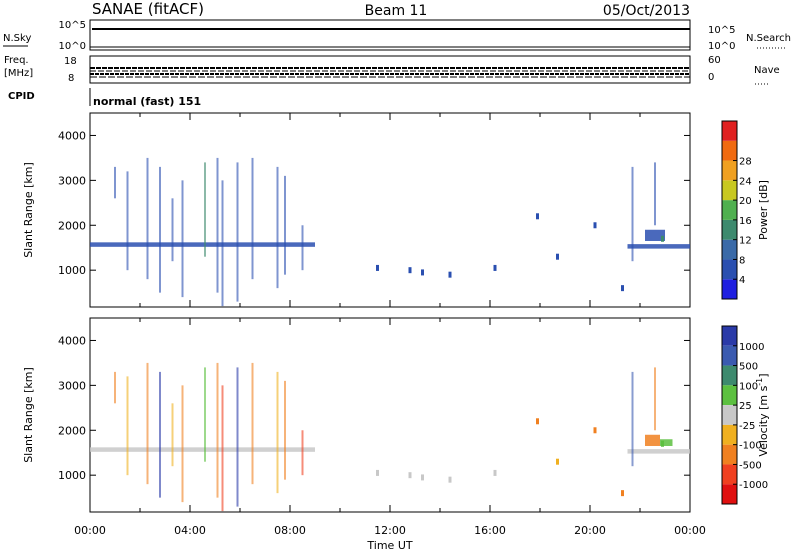 Image resolution: width=800 pixels, height=554 pixels. Describe the element at coordinates (290, 530) in the screenshot. I see `x-tick-label: 08:00` at that location.